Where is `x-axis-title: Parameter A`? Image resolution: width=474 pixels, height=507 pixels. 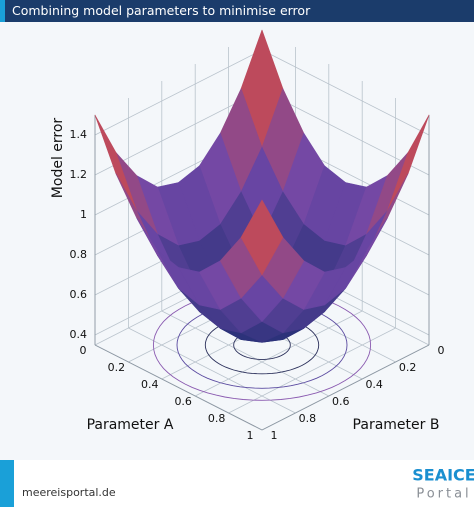 x-axis-title: Parameter A is located at coordinates (130, 425).